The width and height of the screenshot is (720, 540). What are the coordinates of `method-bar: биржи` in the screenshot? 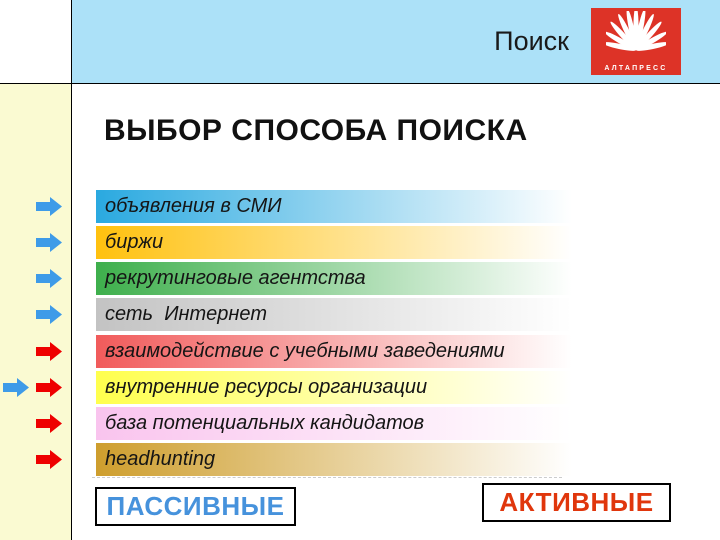 It's located at (401, 242).